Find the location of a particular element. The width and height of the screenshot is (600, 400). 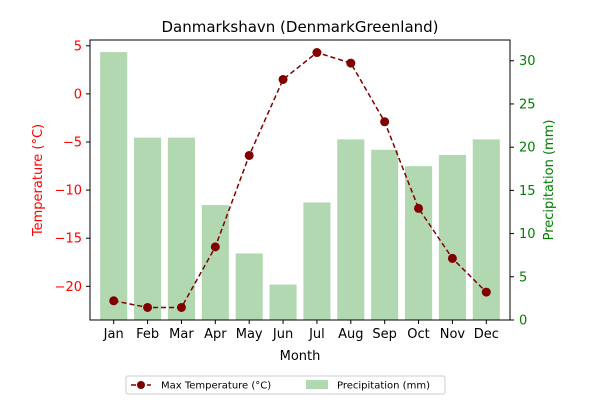

right-tick-label: 5 is located at coordinates (523, 277).